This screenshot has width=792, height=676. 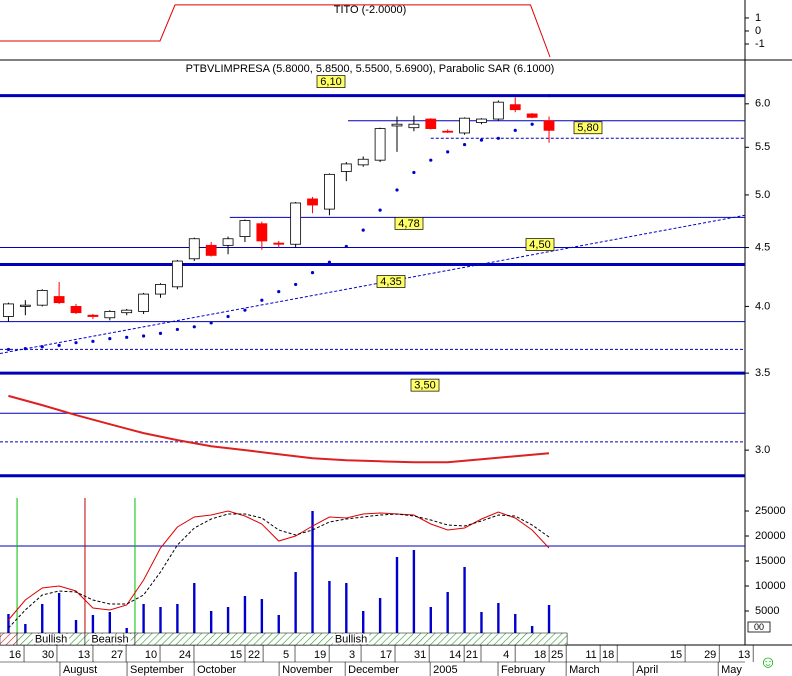 I want to click on month-label: September, so click(x=157, y=670).